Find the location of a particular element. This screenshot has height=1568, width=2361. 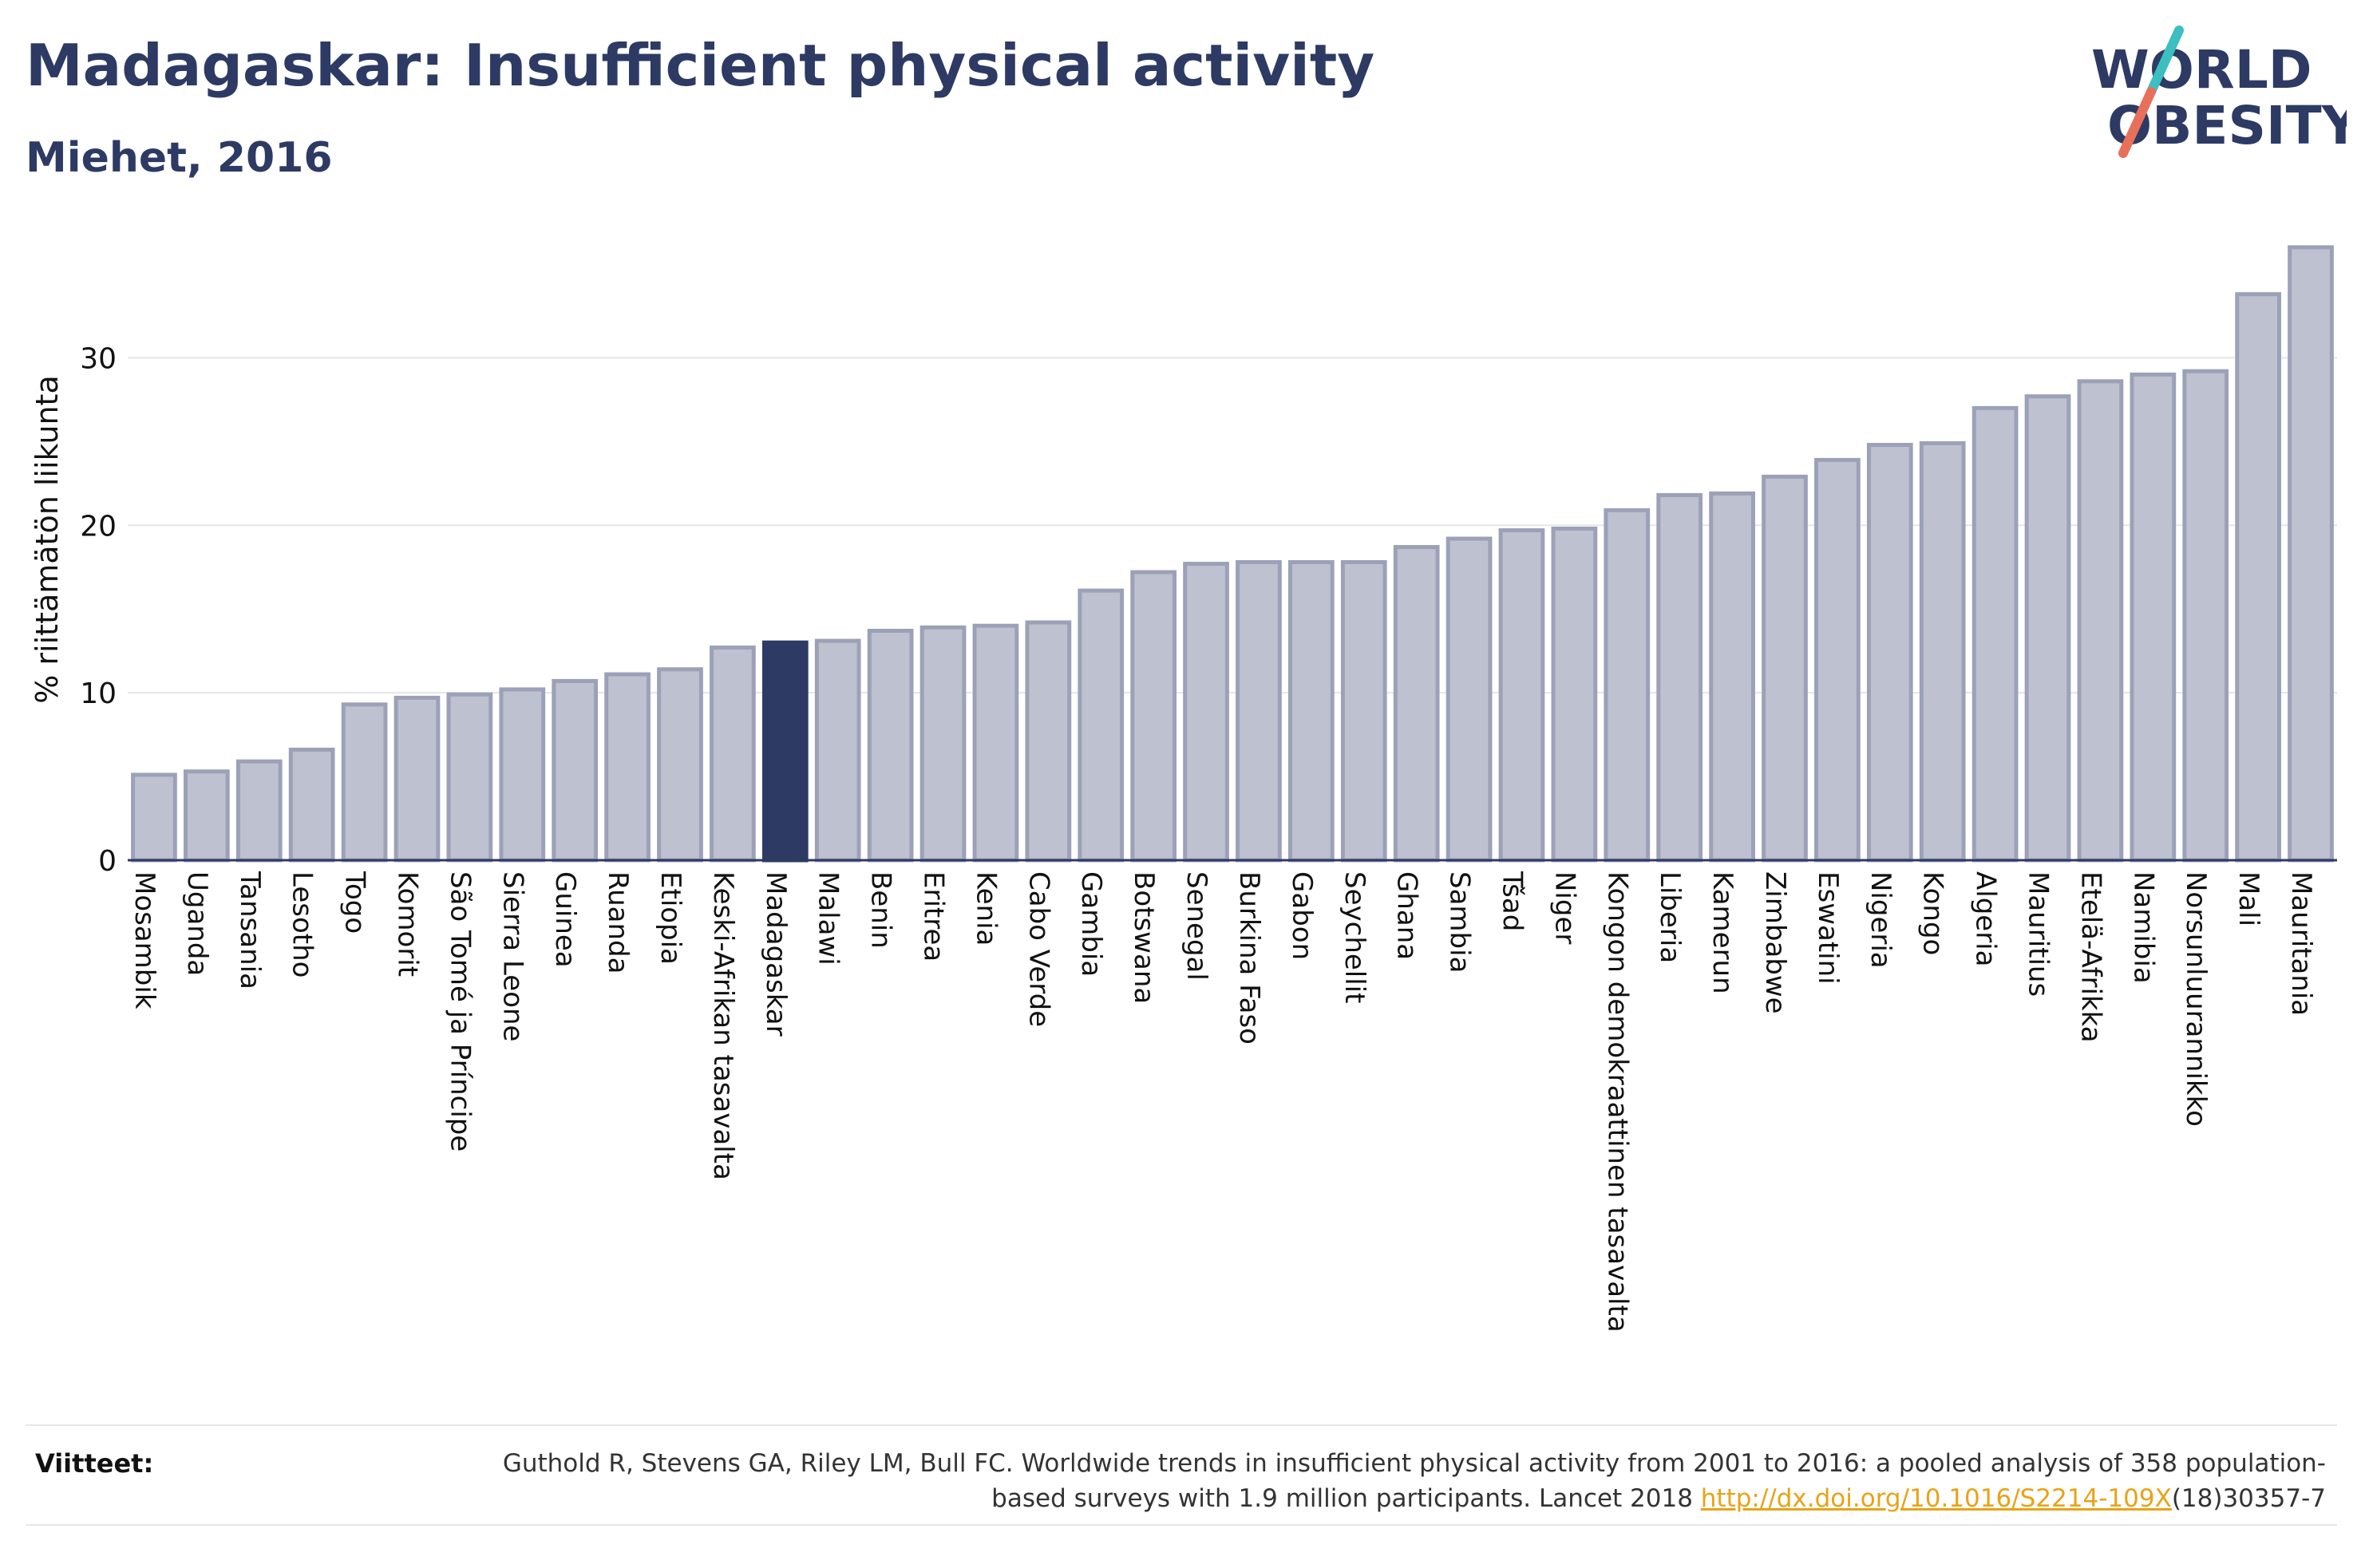

x-tick-label: Burkina Faso is located at coordinates (1249, 958).